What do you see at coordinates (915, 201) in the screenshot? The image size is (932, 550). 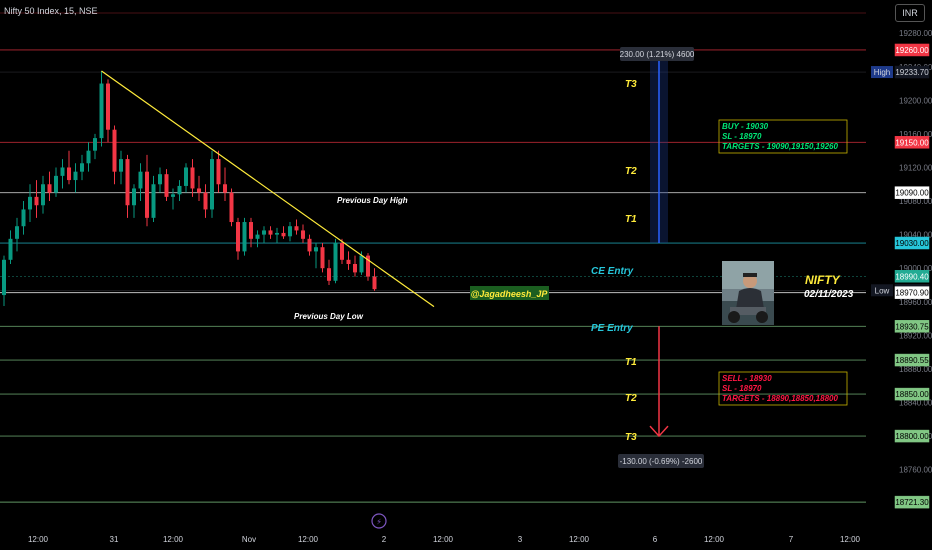 I see `price-tick-label: 19080.00` at bounding box center [915, 201].